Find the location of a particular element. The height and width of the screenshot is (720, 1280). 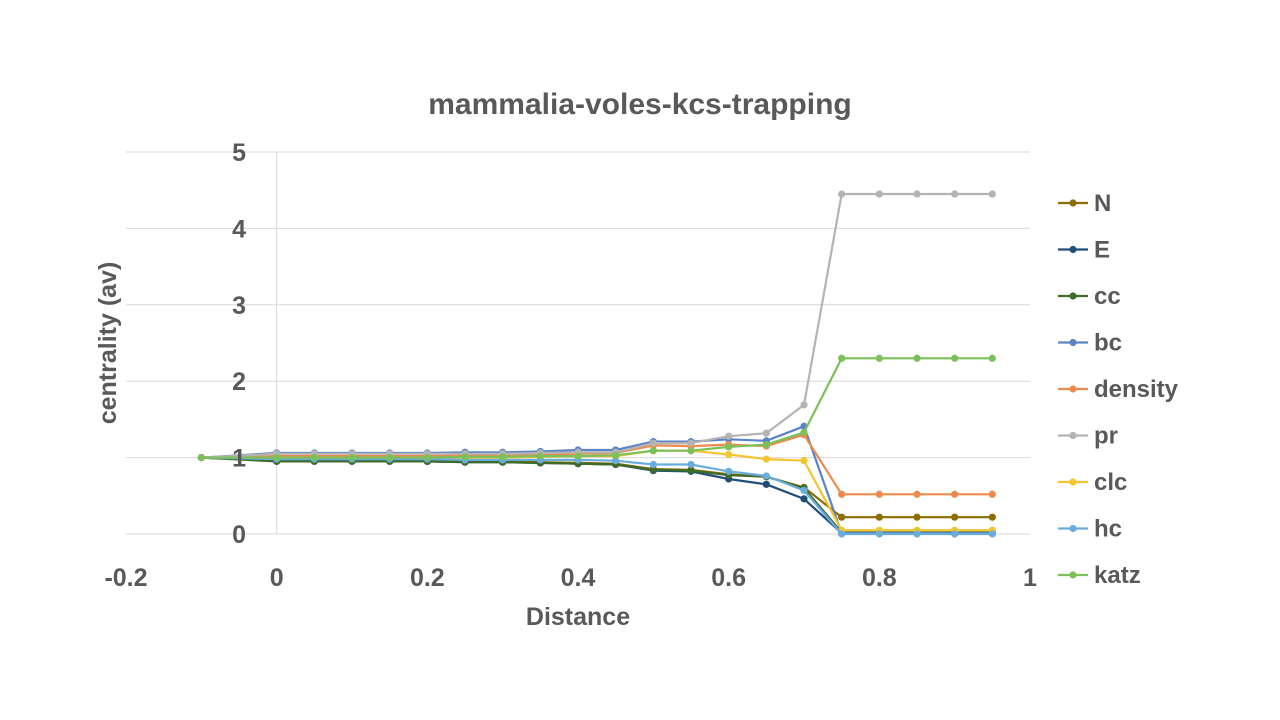

legend-item-pr: pr is located at coordinates (1088, 436).